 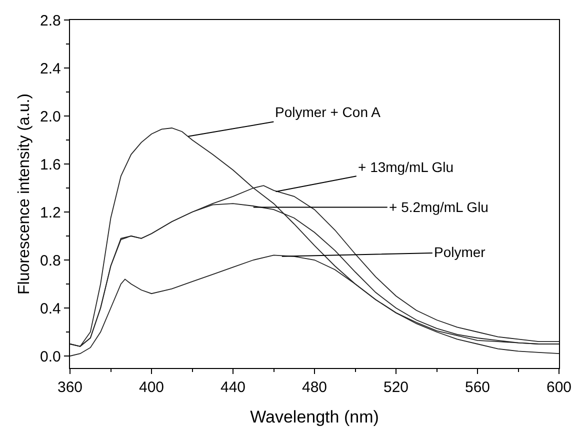 I want to click on annotation: + 5.2mg/mL Glu, so click(x=438, y=207).